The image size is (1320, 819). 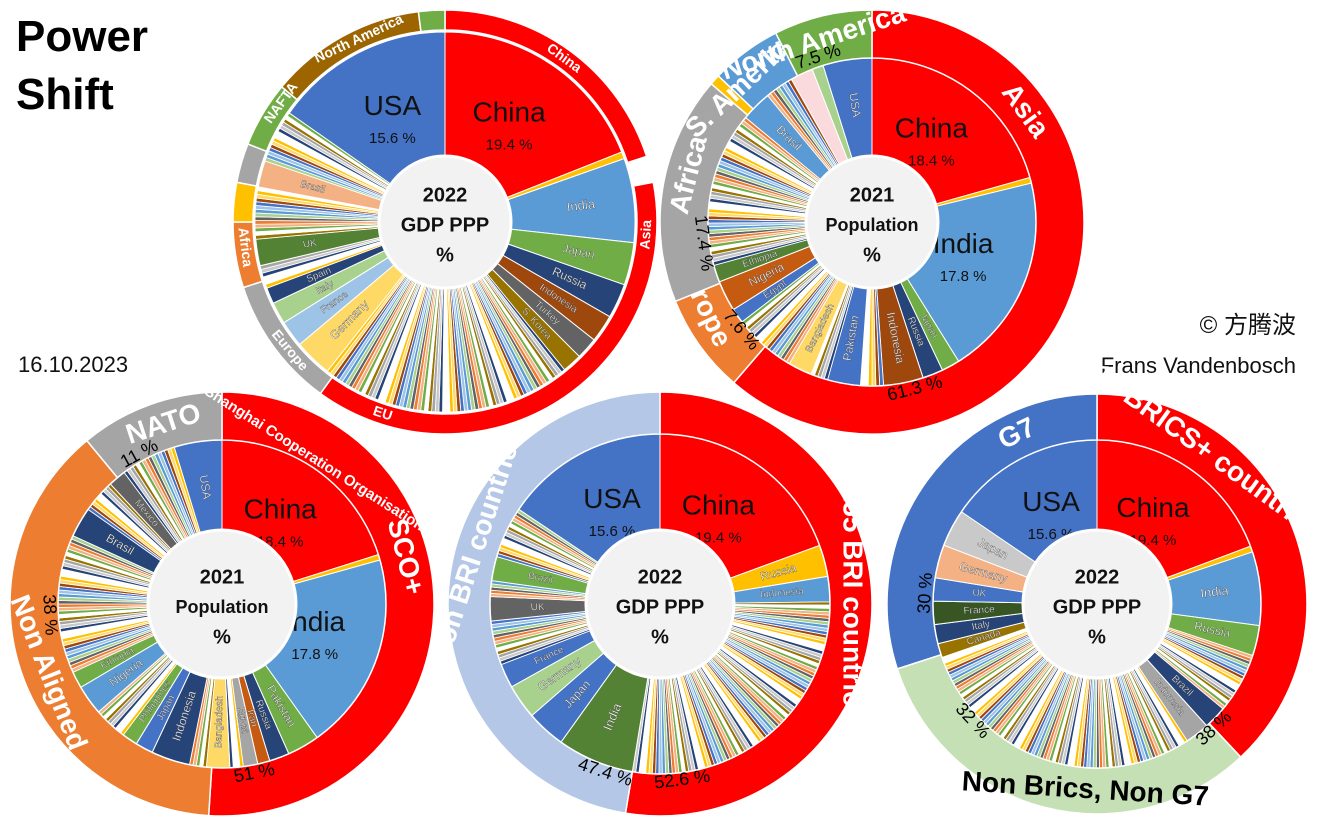 What do you see at coordinates (925, 593) in the screenshot?
I see `ring-caption: 30 %` at bounding box center [925, 593].